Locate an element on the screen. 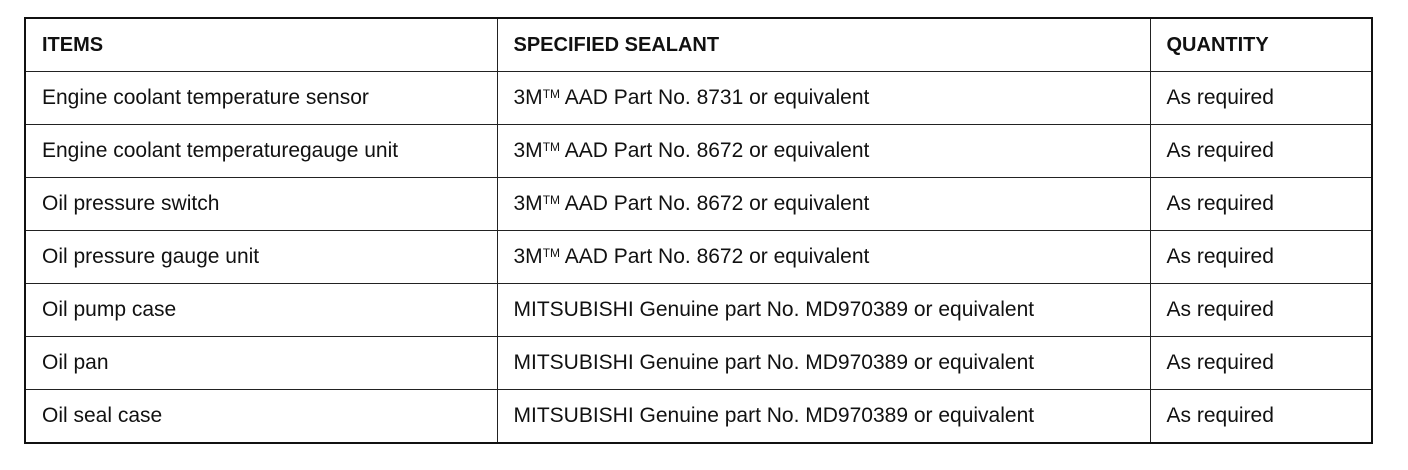 The height and width of the screenshot is (470, 1408). header-items: ITEMS is located at coordinates (261, 44).